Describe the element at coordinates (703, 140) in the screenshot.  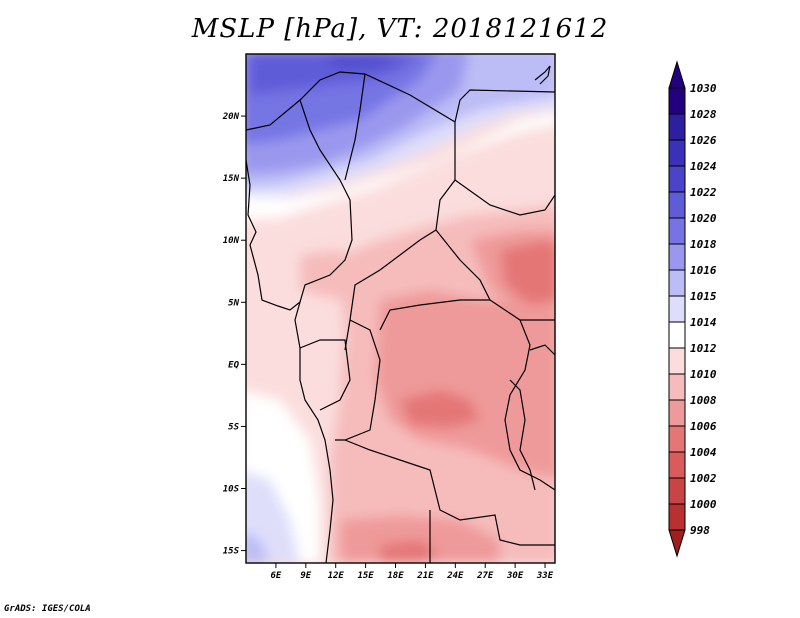
I see `colorbar-label: 1026` at that location.